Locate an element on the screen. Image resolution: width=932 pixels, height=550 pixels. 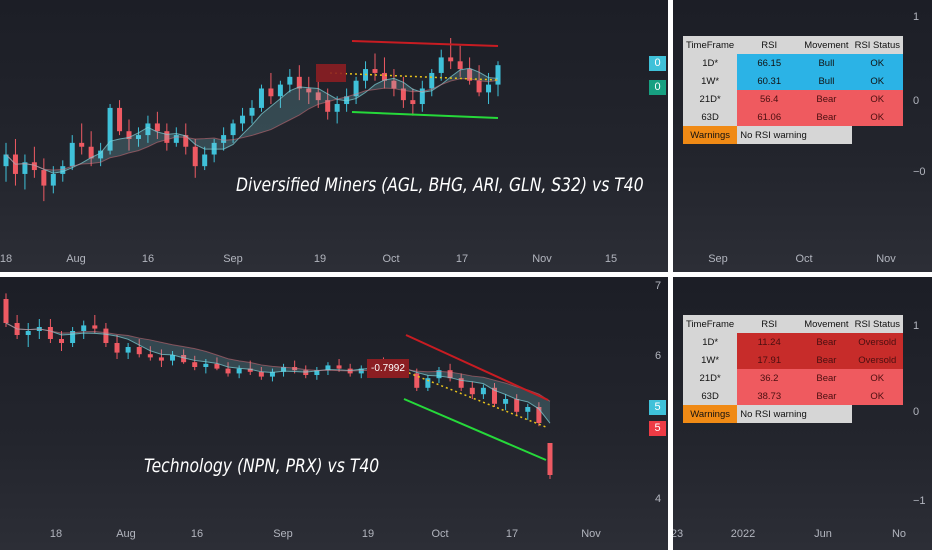
right-bottom-row: 21D* 36.2 Bear OK is located at coordinates (793, 378).